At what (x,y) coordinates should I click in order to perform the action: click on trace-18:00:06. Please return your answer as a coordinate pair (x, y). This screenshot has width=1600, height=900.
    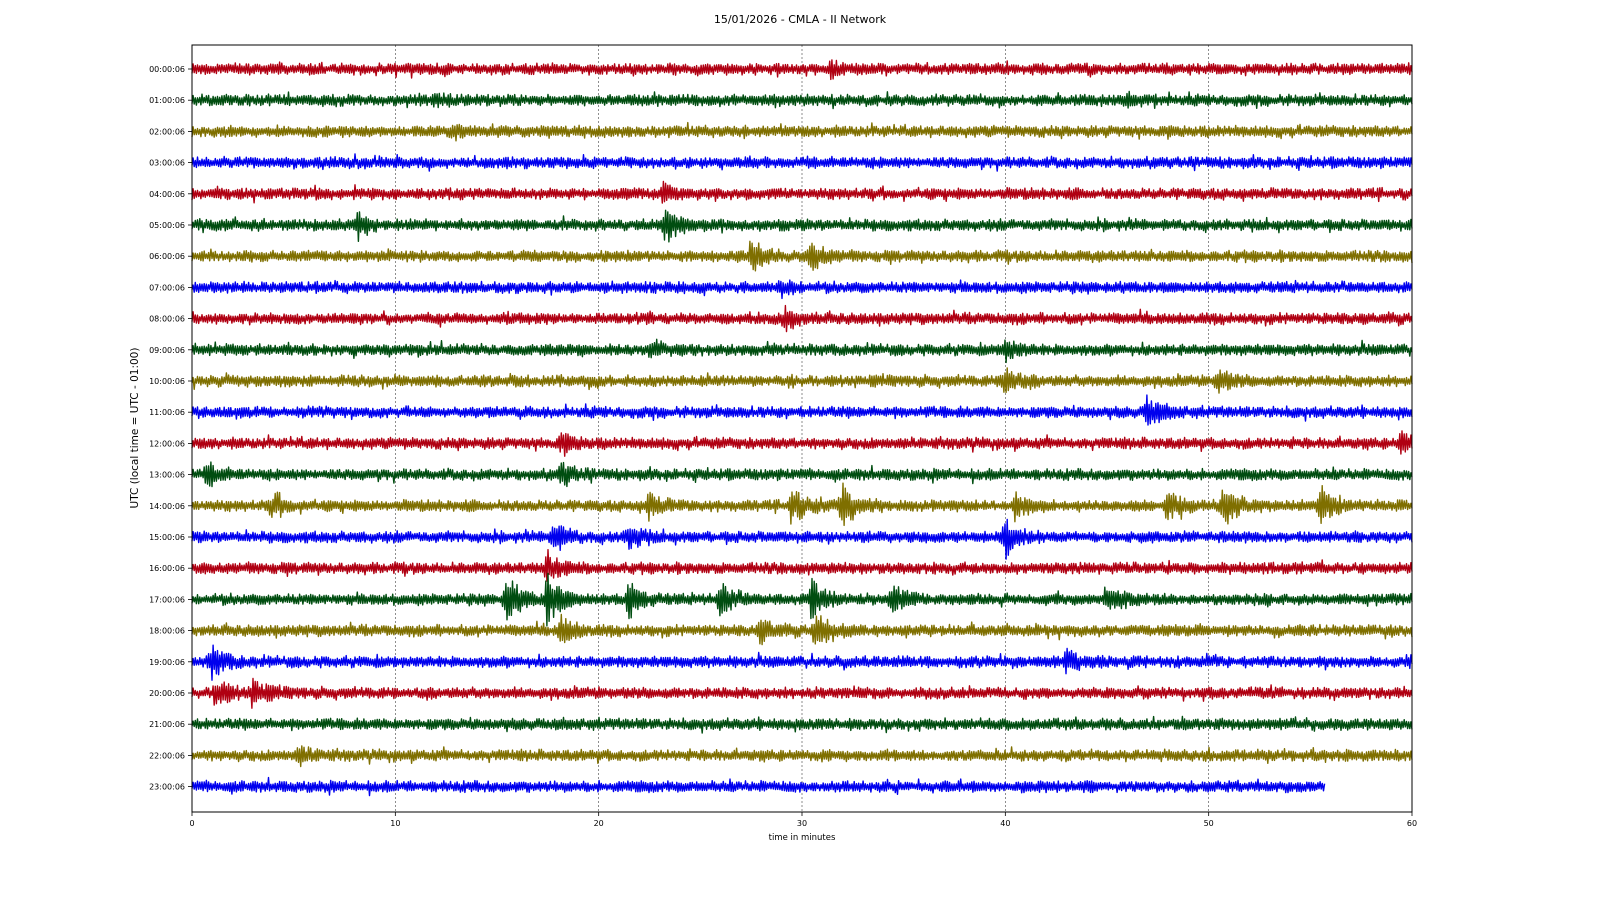
    Looking at the image, I should click on (802, 629).